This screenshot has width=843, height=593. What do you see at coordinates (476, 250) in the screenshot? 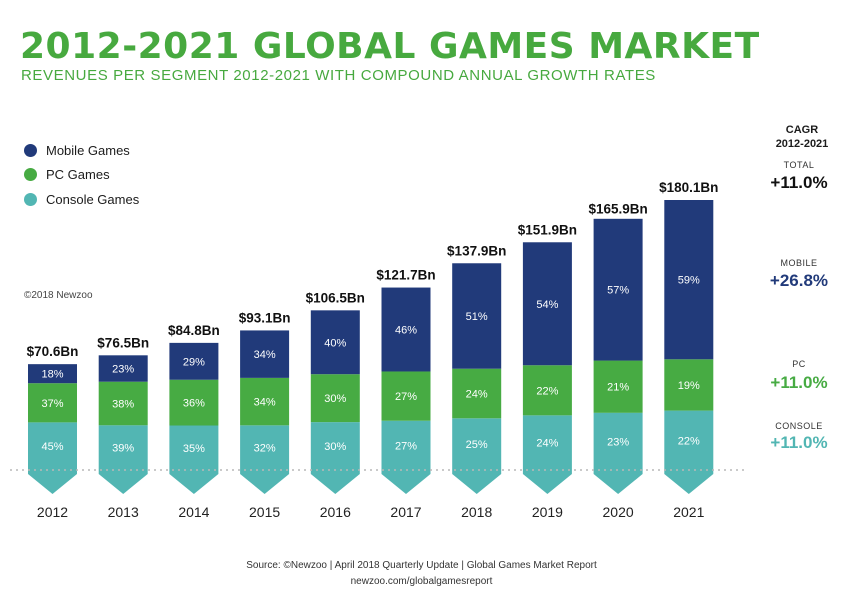
I see `total-label-2018: $137.9Bn` at bounding box center [476, 250].